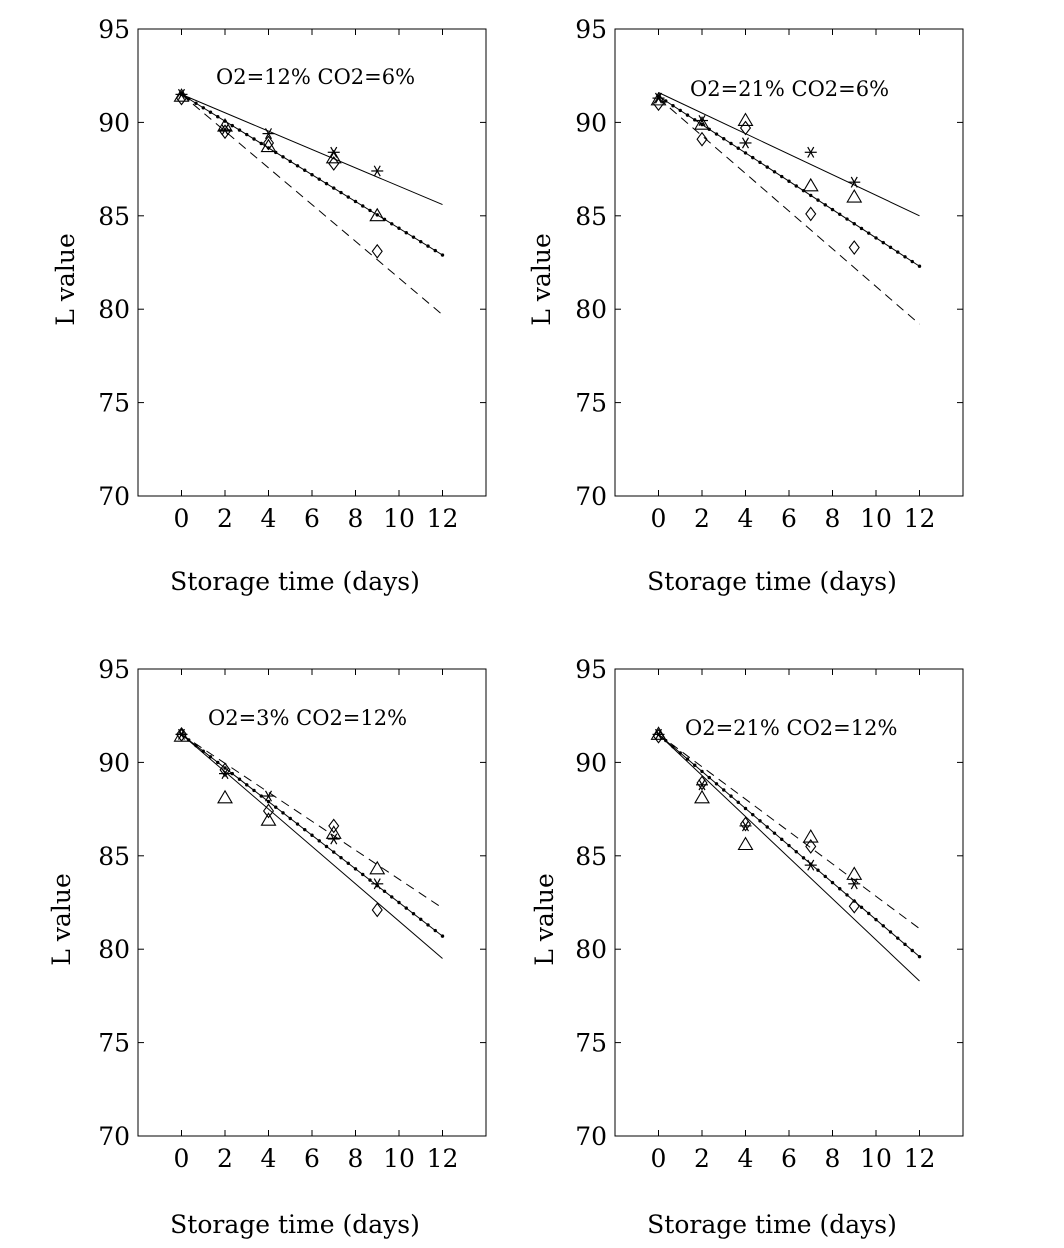  I want to click on condition-annotation: O2=12% CO2=6%, so click(315, 77).